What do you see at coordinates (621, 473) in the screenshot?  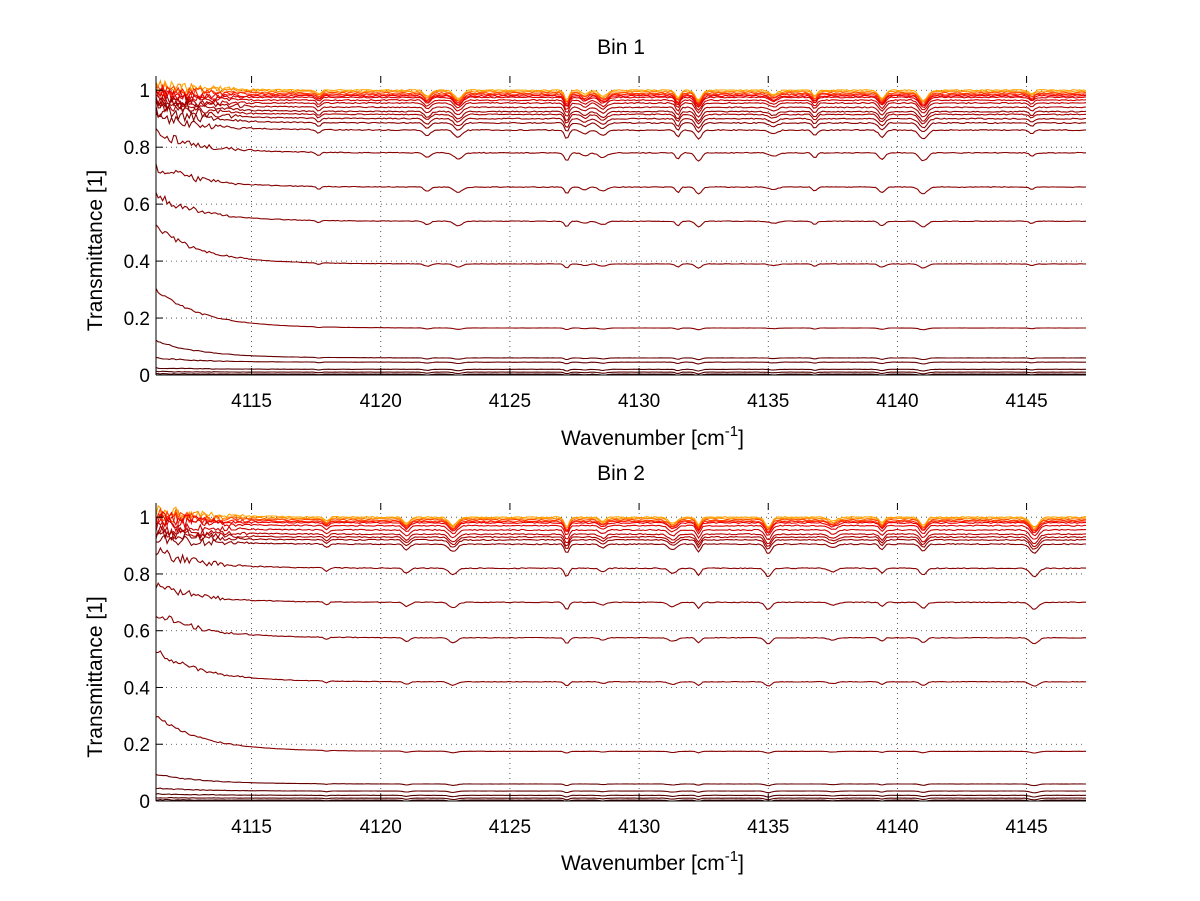 I see `chart-title: Bin 2` at bounding box center [621, 473].